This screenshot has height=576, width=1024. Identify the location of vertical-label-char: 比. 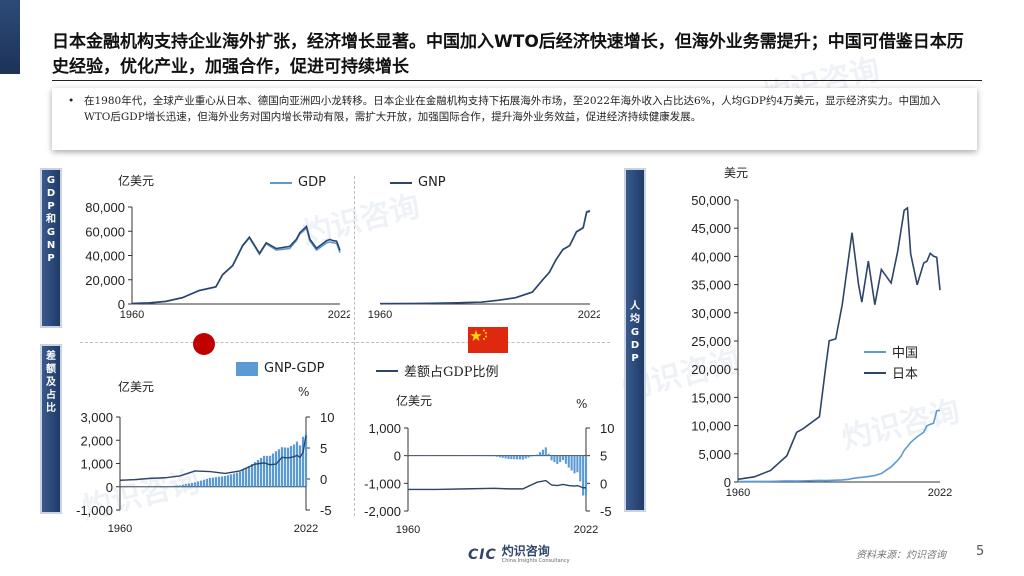
(51, 408).